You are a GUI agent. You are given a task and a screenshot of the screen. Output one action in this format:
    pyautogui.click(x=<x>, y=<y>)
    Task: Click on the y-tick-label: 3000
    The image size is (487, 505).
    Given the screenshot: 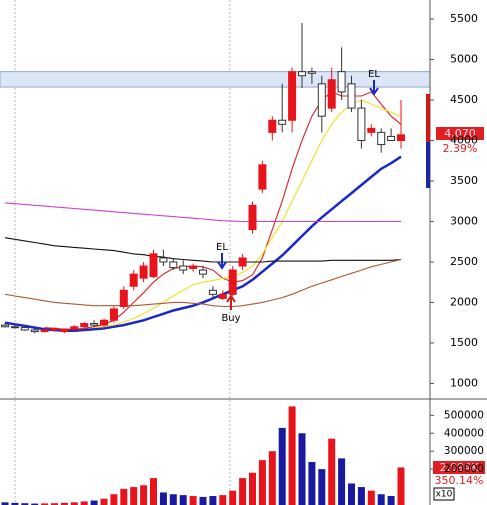 What is the action you would take?
    pyautogui.click(x=464, y=220)
    